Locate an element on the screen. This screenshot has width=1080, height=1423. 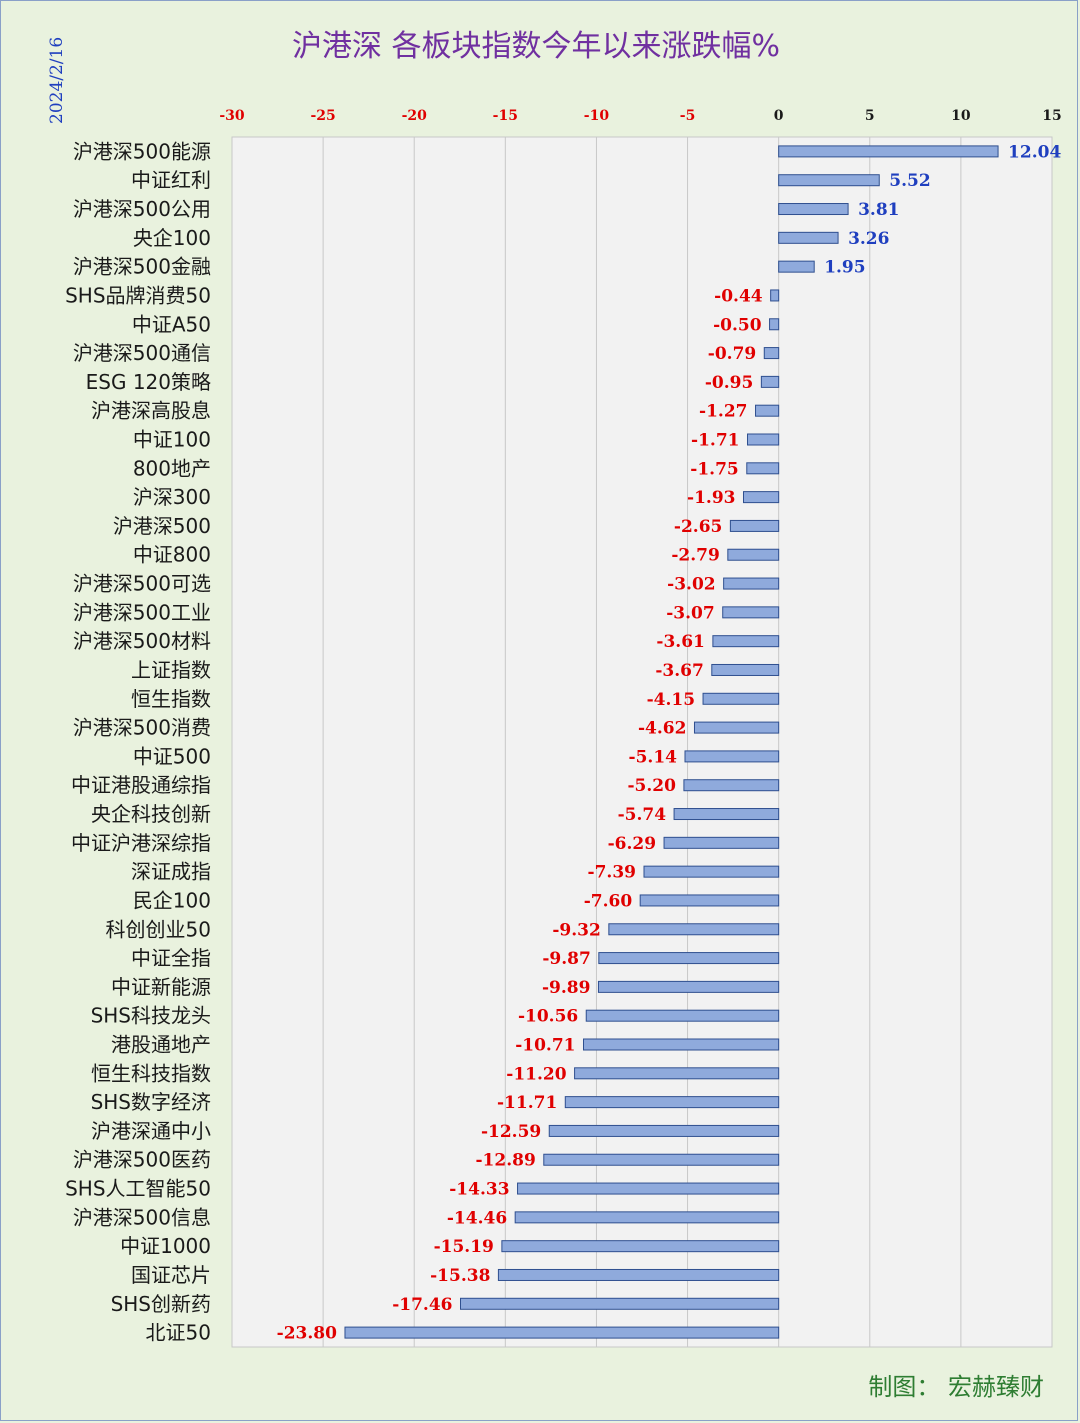
category-label: 央企100 is located at coordinates (172, 238).